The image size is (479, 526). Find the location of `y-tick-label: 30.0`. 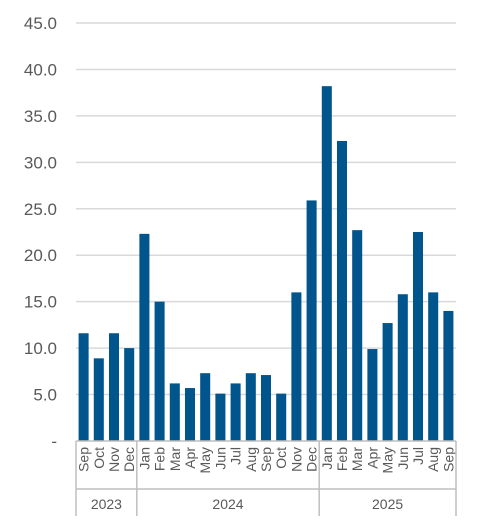

y-tick-label: 30.0 is located at coordinates (40, 162).